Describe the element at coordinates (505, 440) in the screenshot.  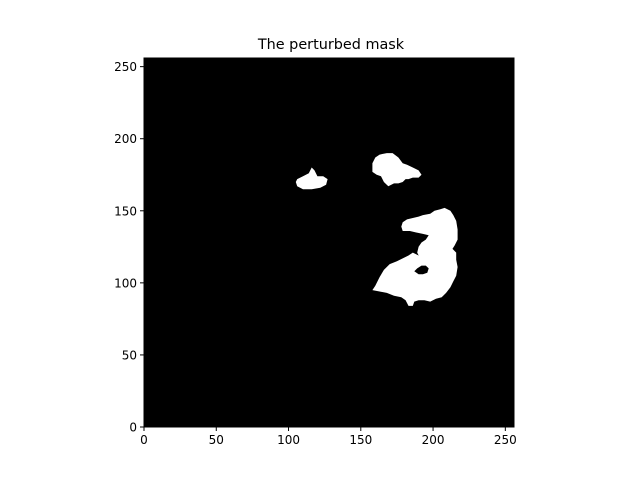
I see `x-tick-label: 250` at that location.